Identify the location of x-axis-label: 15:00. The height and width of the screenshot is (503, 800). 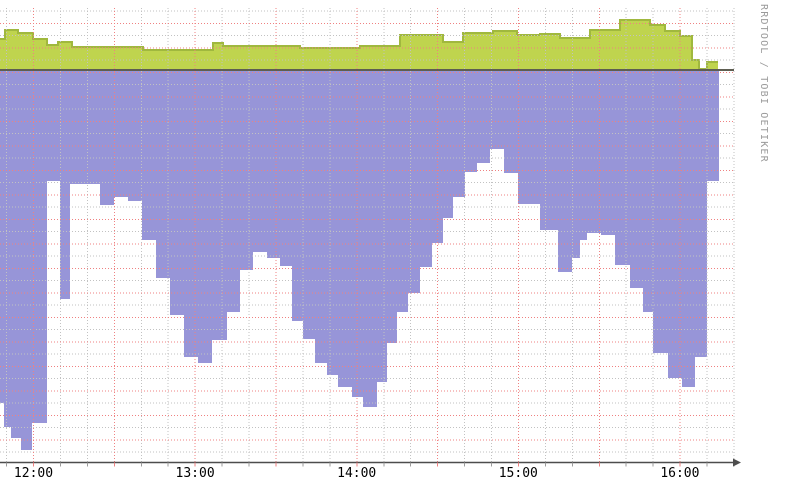
(518, 473).